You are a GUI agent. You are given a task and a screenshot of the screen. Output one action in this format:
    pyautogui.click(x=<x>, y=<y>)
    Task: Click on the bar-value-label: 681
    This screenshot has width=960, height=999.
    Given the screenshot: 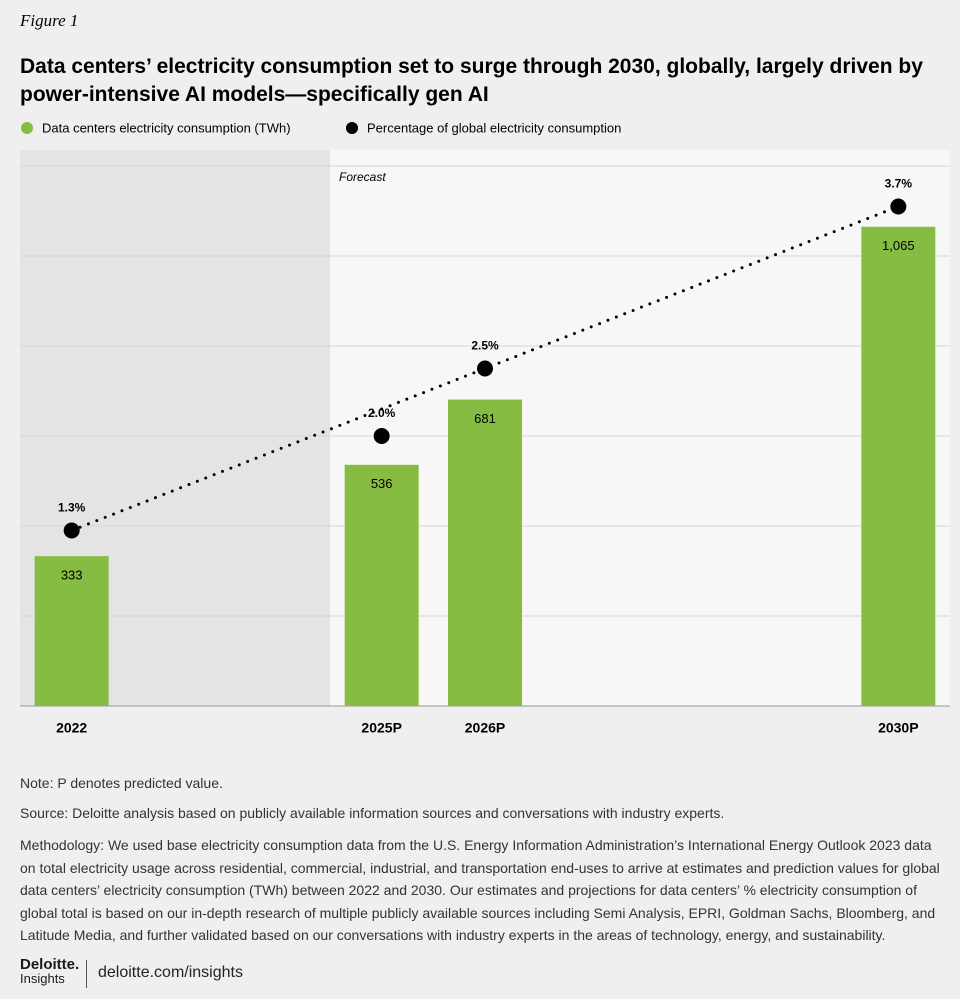 What is the action you would take?
    pyautogui.click(x=485, y=418)
    